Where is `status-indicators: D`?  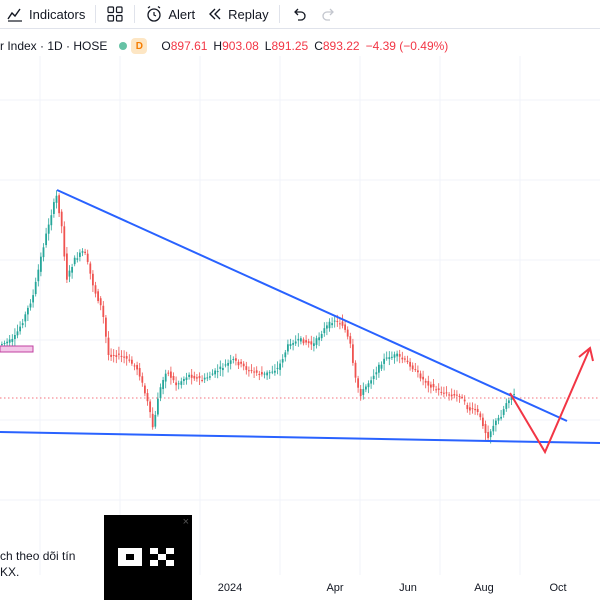 status-indicators: D is located at coordinates (133, 46).